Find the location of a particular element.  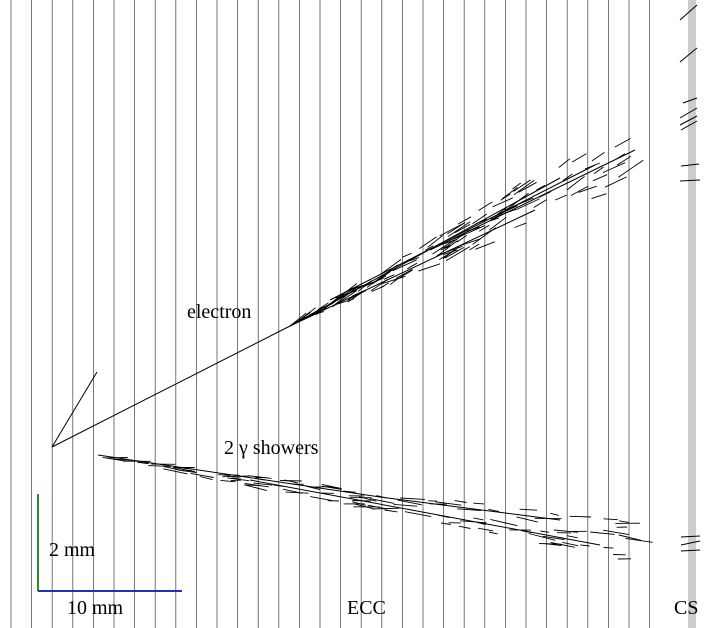

cs-plate-band is located at coordinates (692, 314).